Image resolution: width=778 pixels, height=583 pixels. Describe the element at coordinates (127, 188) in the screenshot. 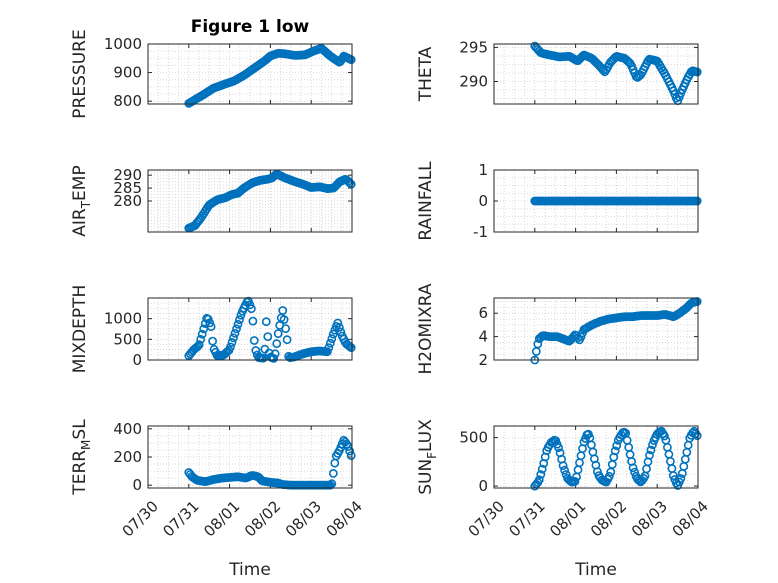

I see `ytick-label-1: 285` at that location.